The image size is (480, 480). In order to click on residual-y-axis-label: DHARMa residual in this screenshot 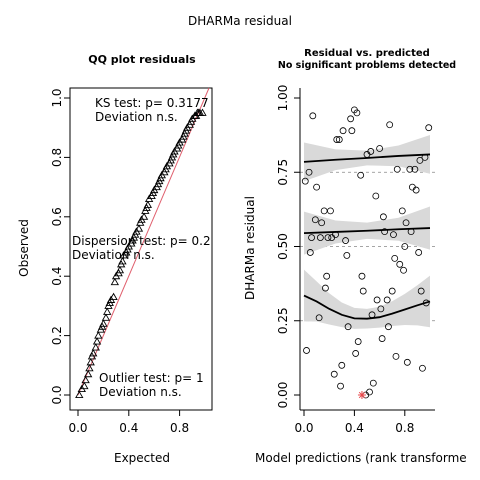, I will do `click(250, 248)`.